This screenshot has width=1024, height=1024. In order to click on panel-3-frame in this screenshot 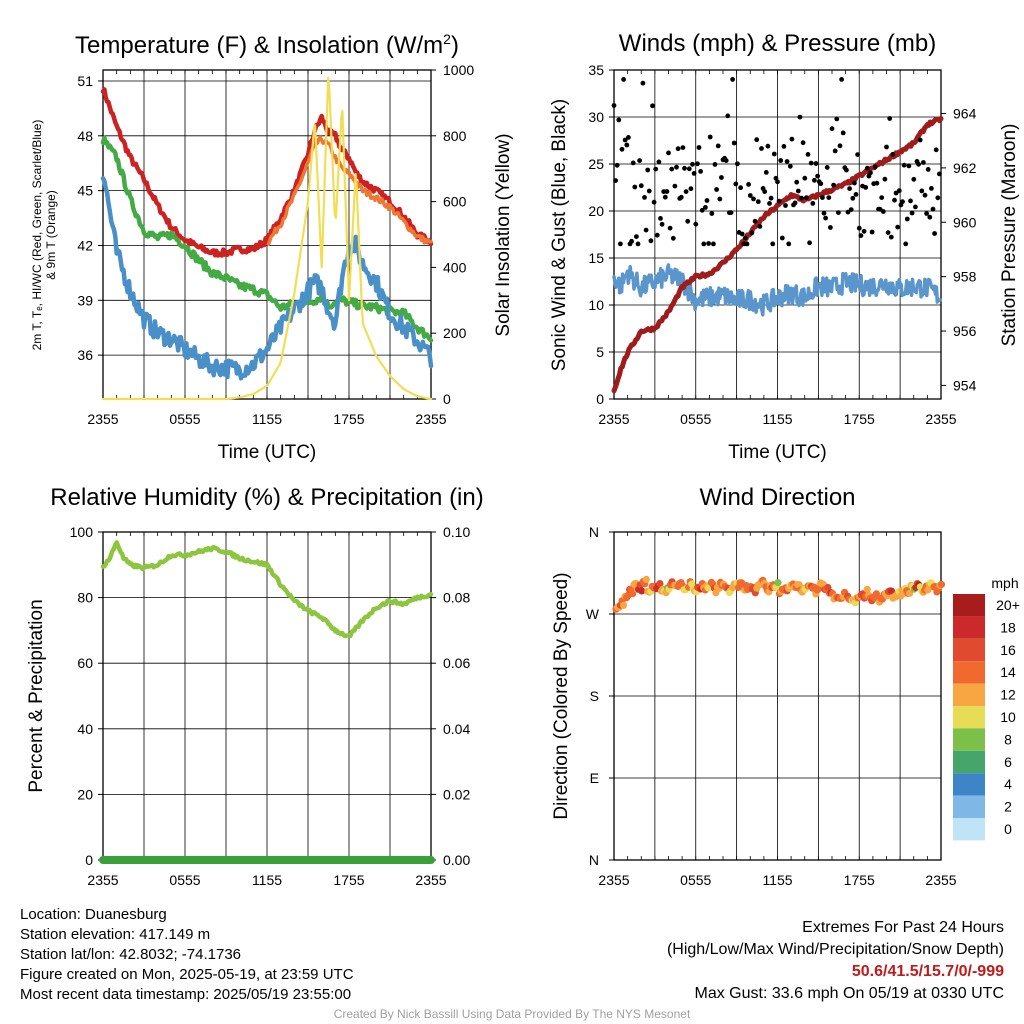, I will do `click(267, 696)`.